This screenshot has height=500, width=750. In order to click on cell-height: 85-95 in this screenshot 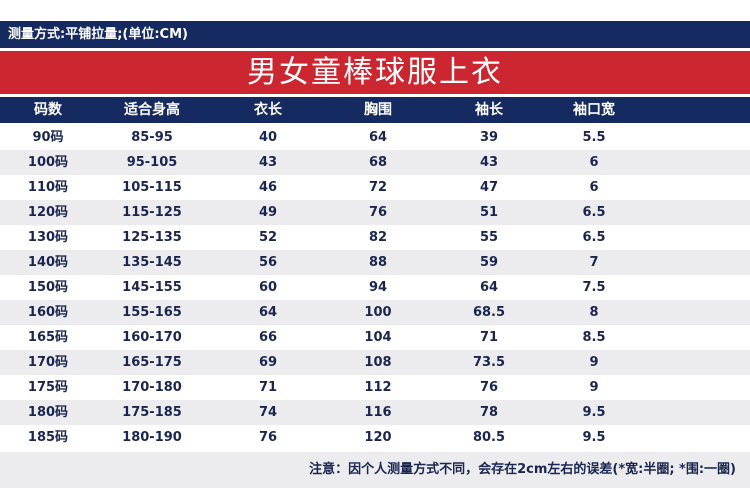, I will do `click(152, 137)`.